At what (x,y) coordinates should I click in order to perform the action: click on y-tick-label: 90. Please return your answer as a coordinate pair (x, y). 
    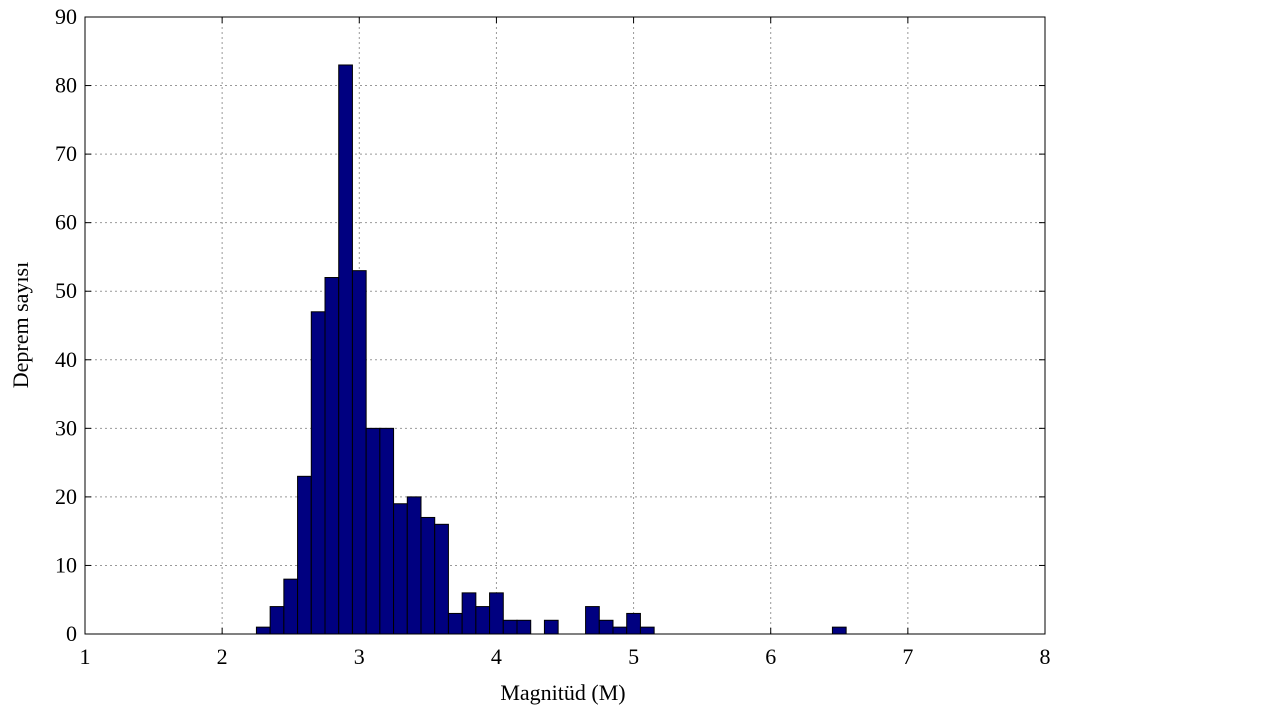
    Looking at the image, I should click on (66, 16).